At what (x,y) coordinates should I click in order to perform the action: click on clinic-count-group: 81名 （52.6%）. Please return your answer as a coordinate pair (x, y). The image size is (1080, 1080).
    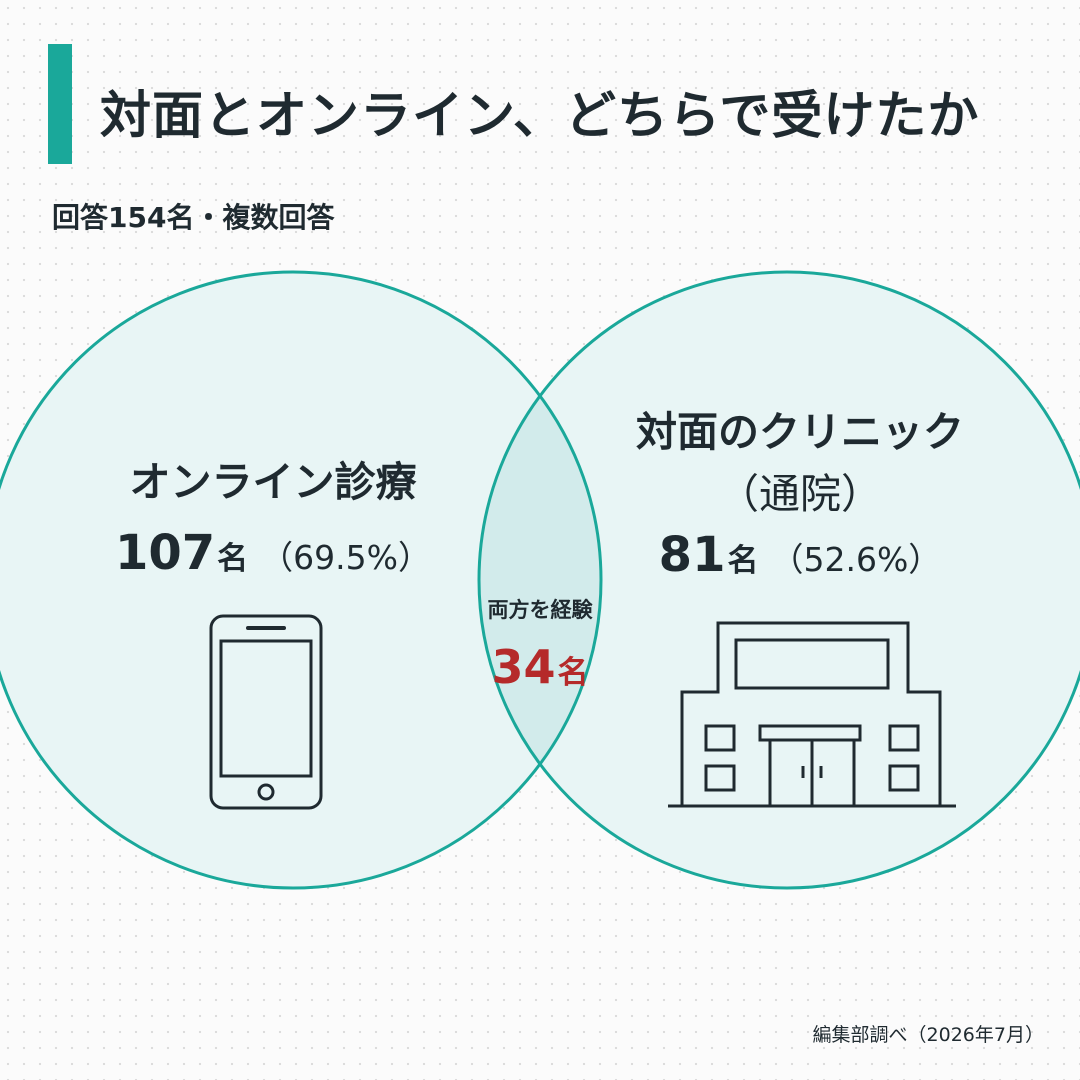
    Looking at the image, I should click on (800, 555).